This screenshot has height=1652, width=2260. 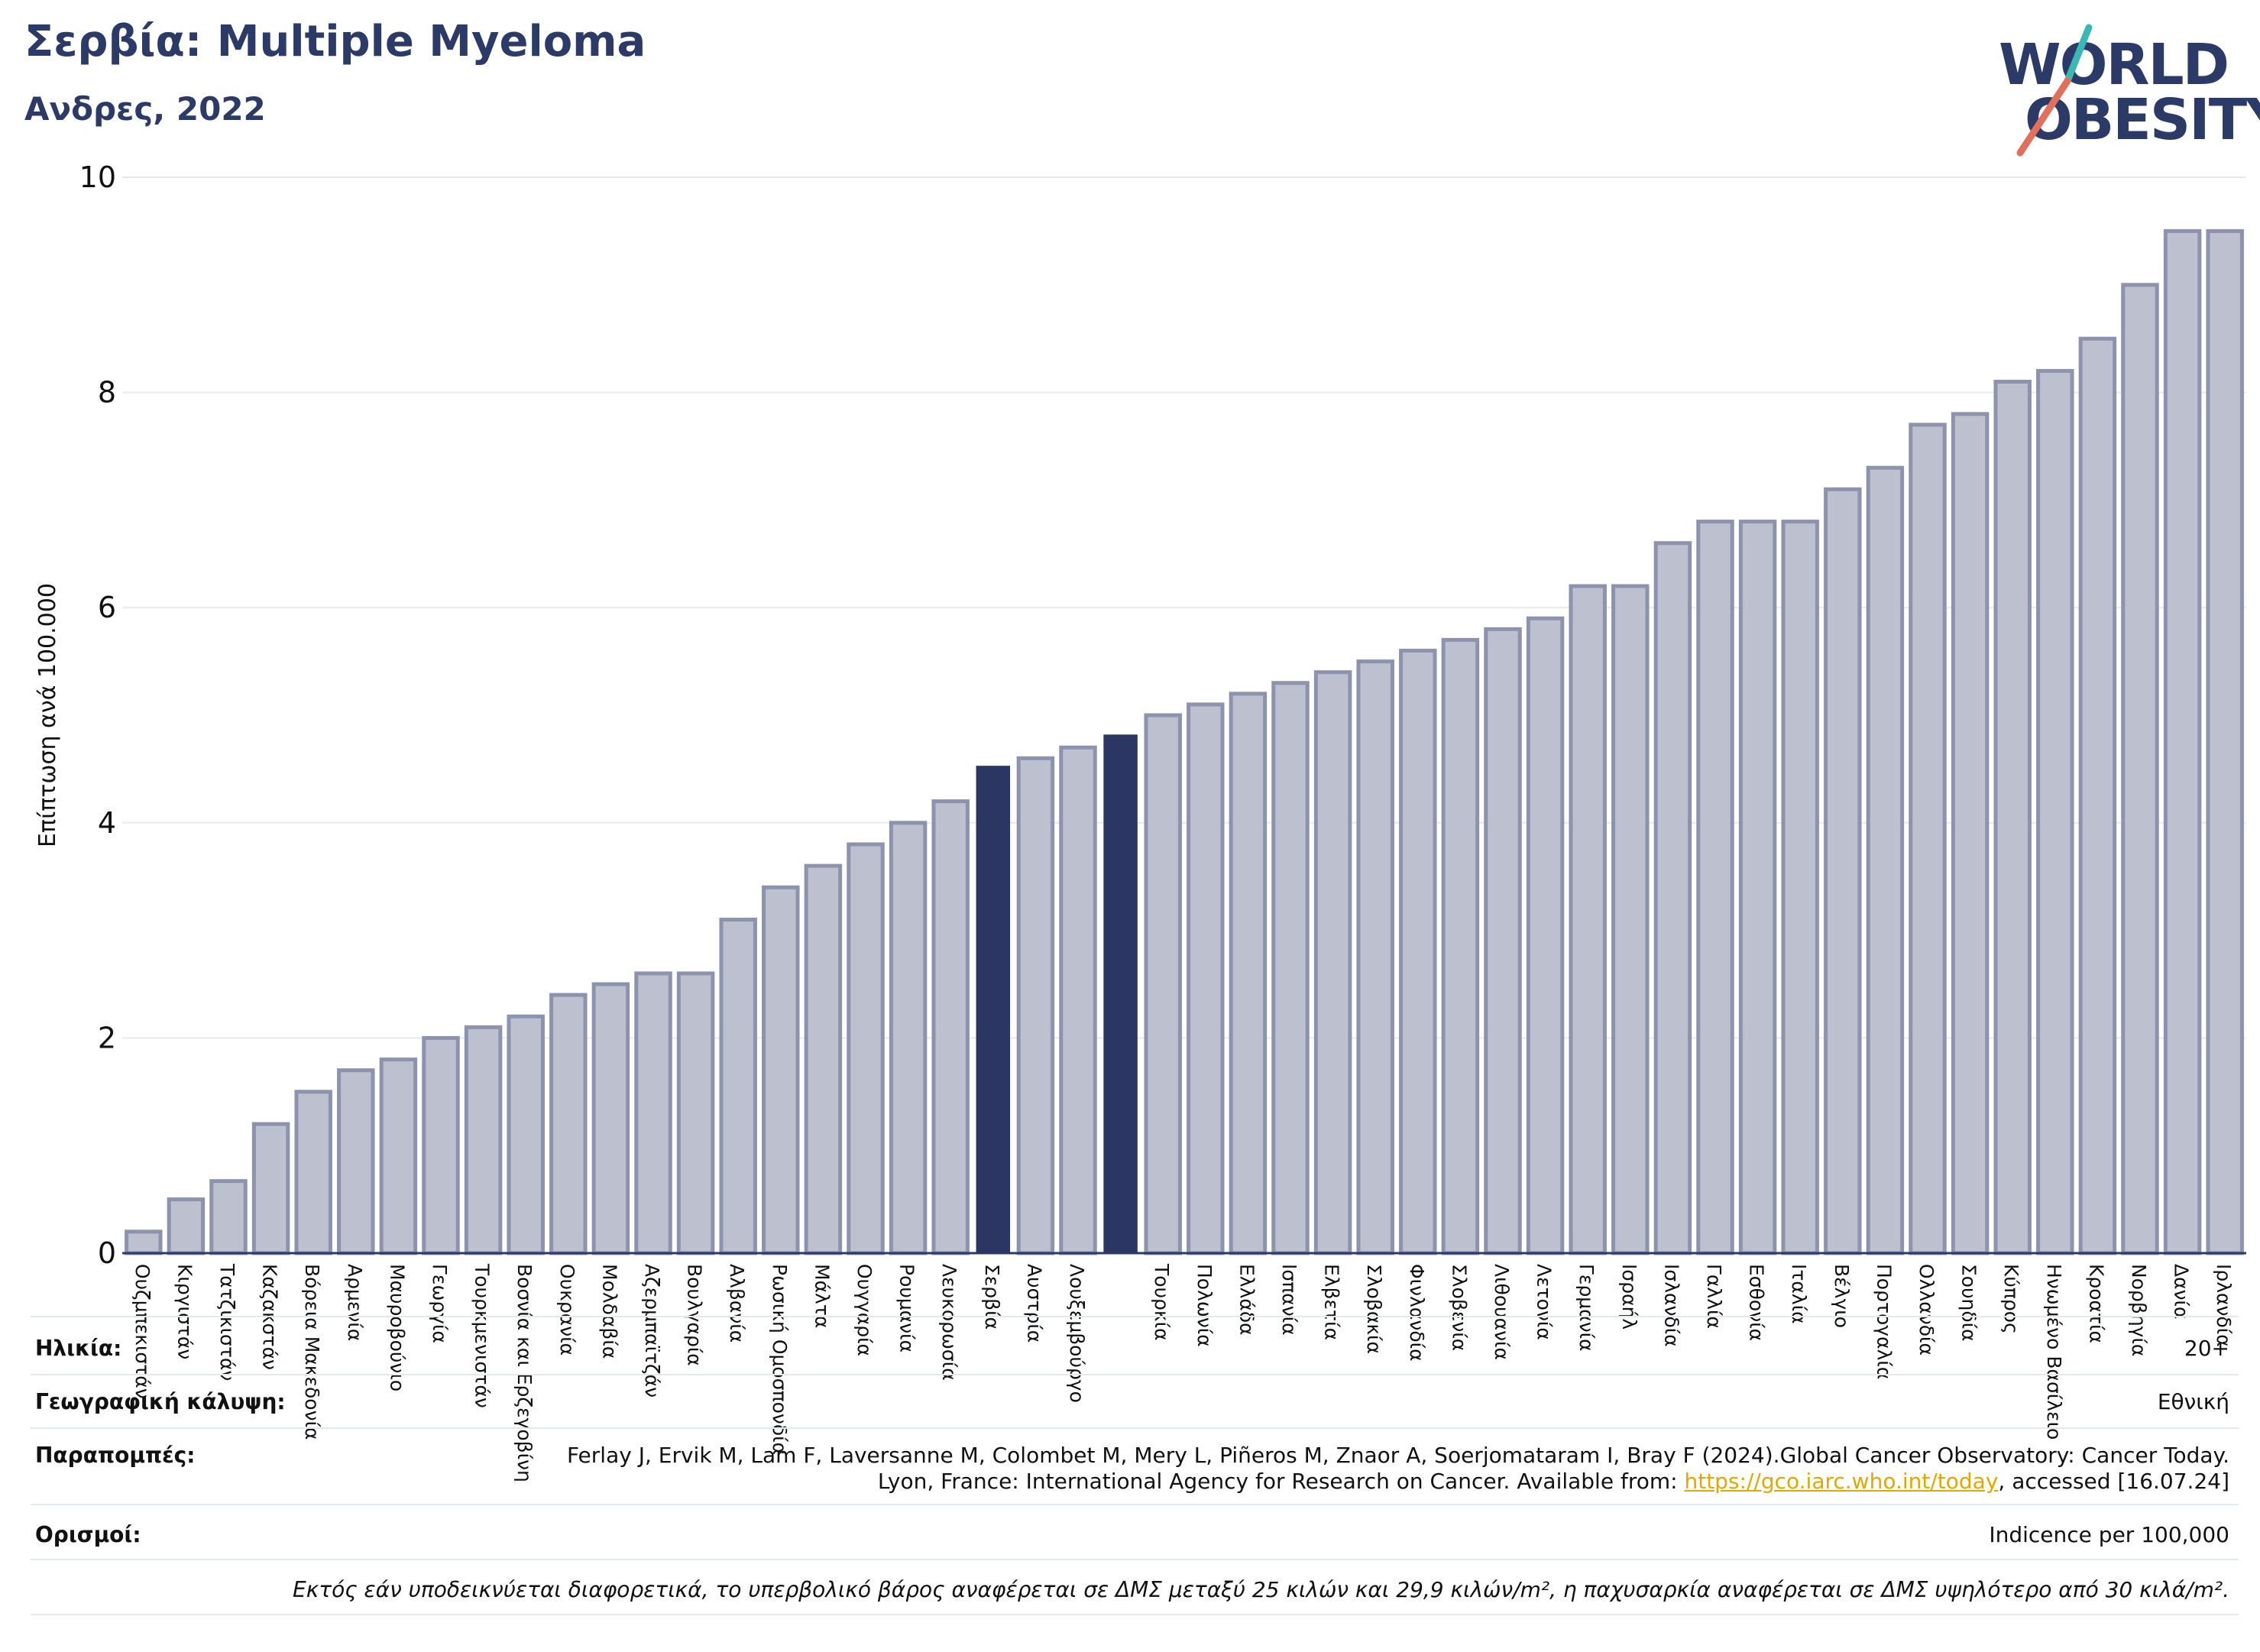 What do you see at coordinates (1162, 1302) in the screenshot?
I see `x-tick-label: Τουρκία` at bounding box center [1162, 1302].